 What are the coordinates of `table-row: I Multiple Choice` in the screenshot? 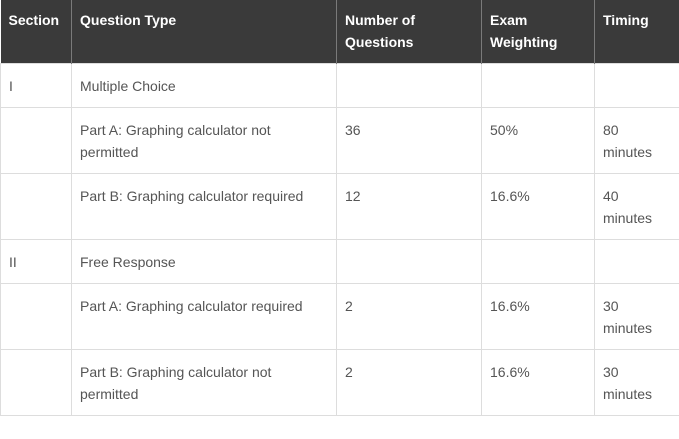 It's located at (339, 85).